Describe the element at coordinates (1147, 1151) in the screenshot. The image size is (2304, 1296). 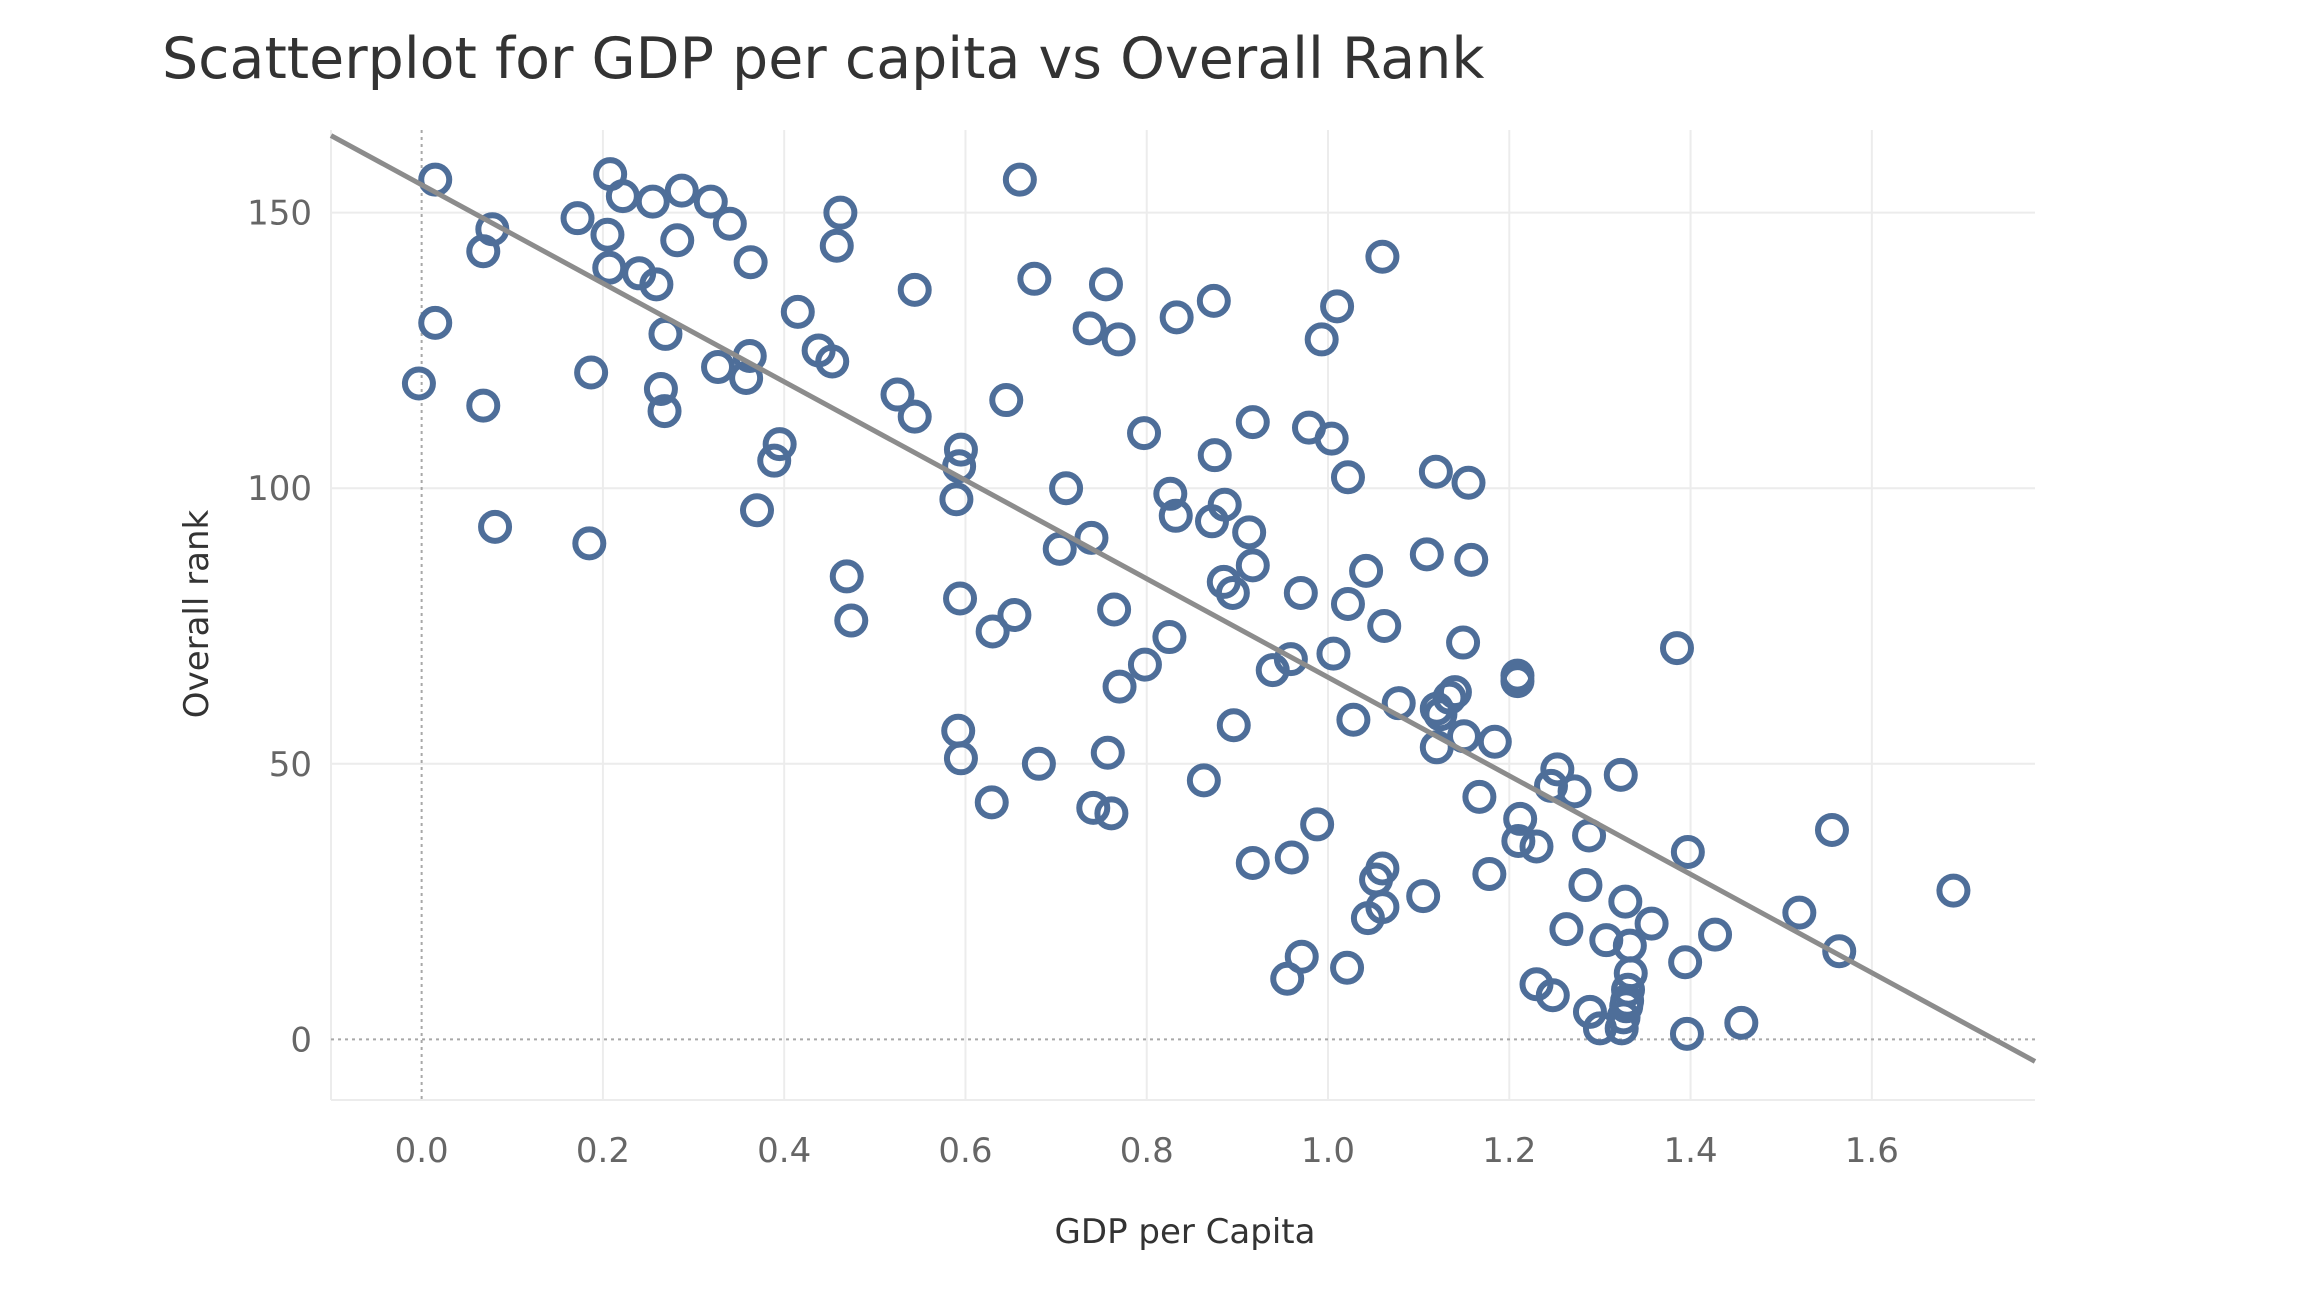
I see `x-tick-label: 0.8` at that location.